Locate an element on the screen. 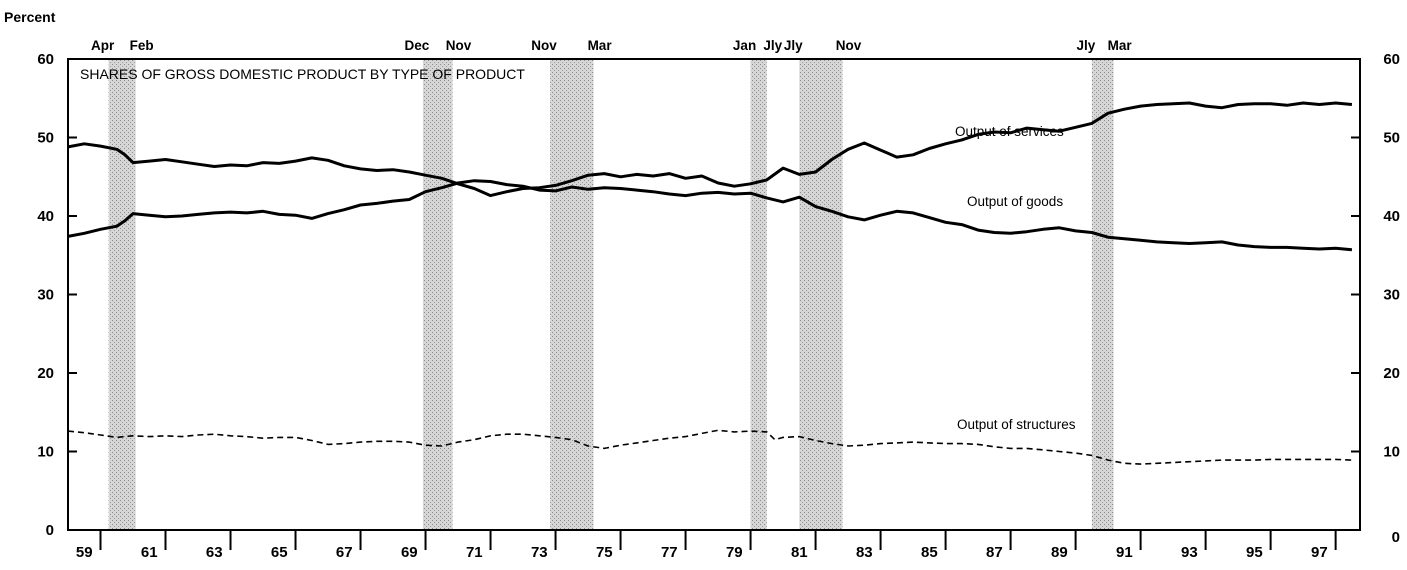 The image size is (1407, 570). x-axis: 59 61 63 65 67 69 71 73 75 77 79 81 83 85 87 89 91 93 95 97 is located at coordinates (706, 545).